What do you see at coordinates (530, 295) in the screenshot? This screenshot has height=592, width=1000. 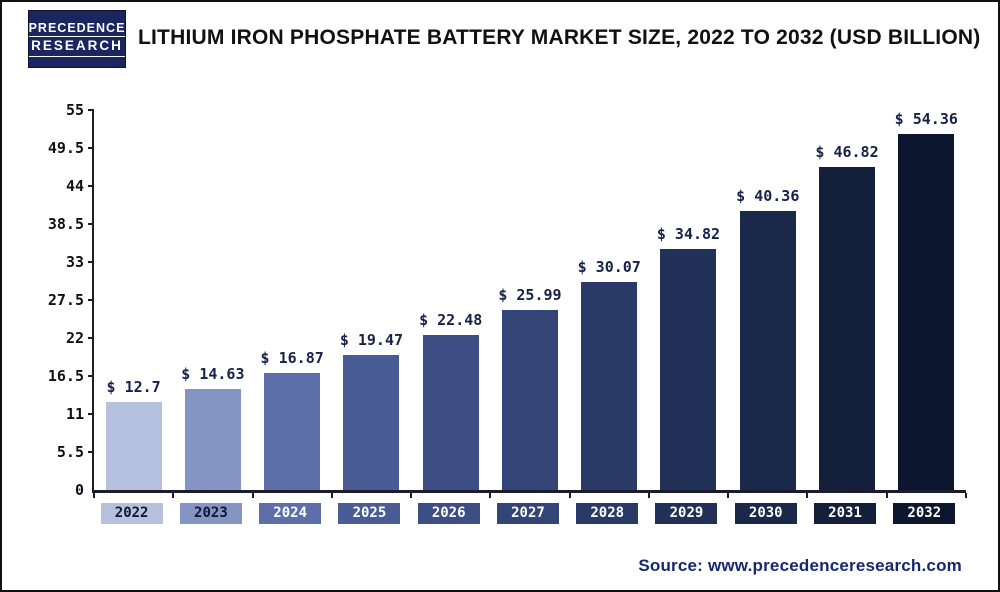 I see `bar-value-label: $ 25.99` at bounding box center [530, 295].